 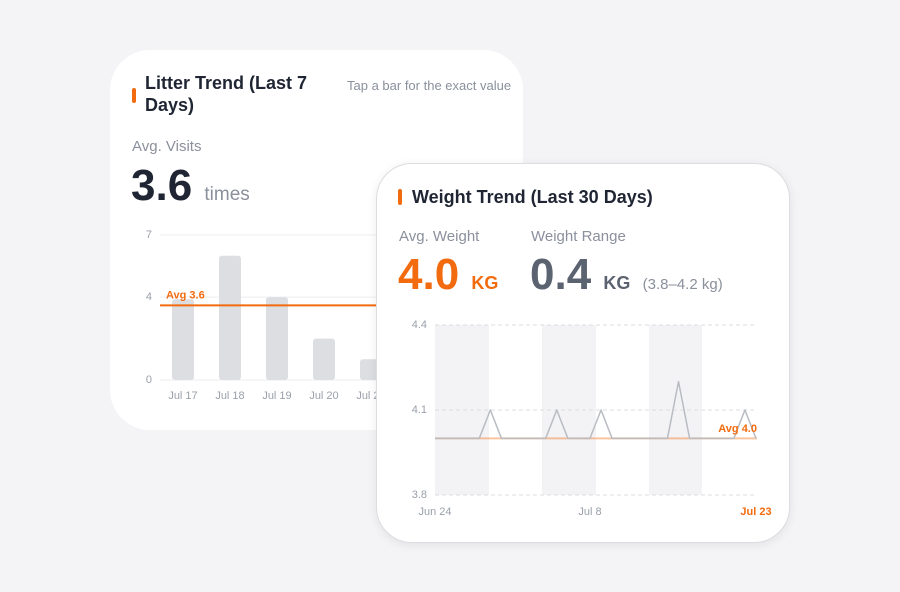 I want to click on y-tick-label: 4.4, so click(x=419, y=325).